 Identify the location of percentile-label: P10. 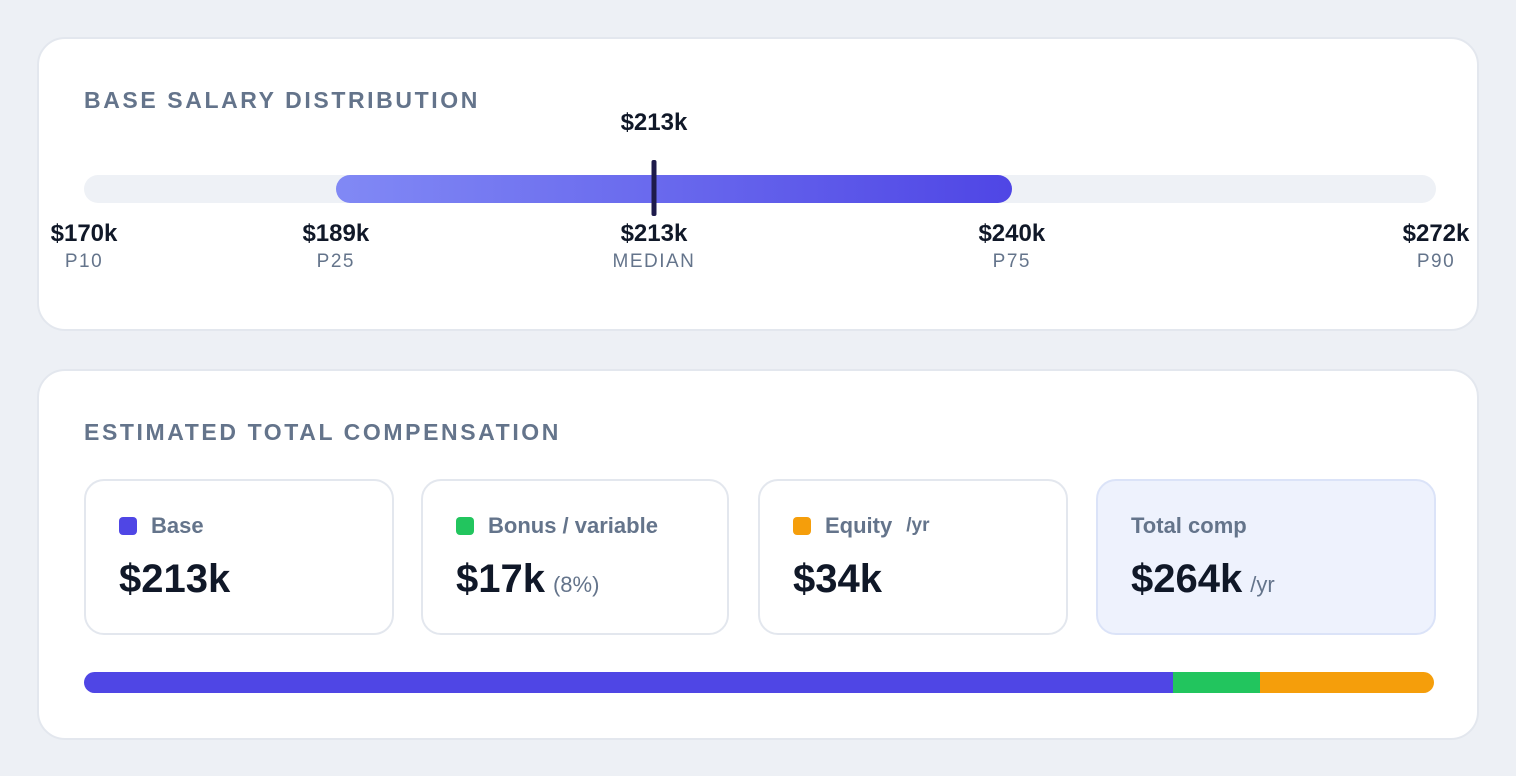
(84, 261).